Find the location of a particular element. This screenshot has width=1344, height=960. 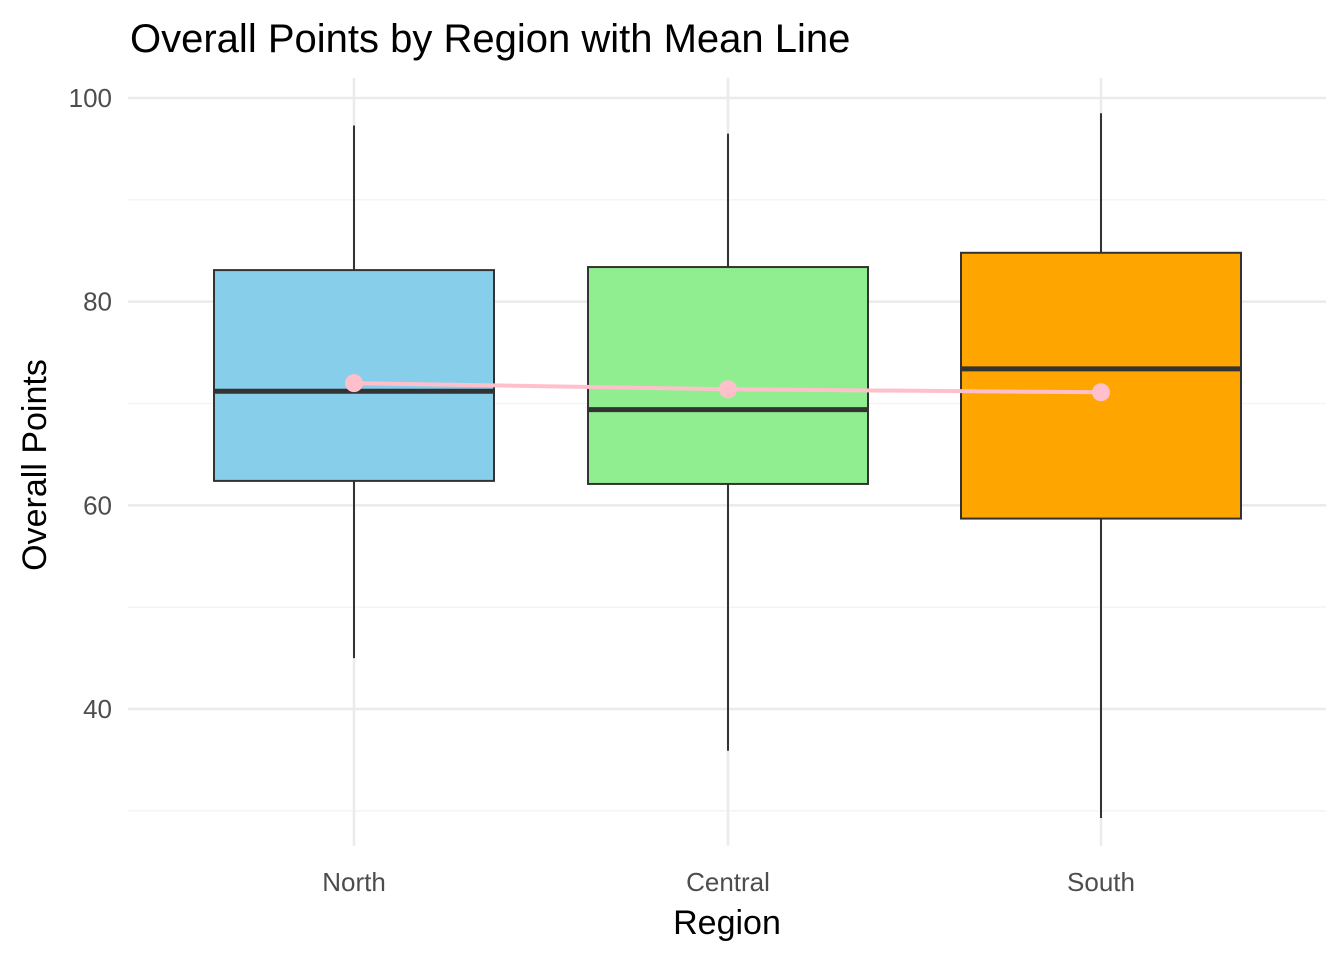

y-tick-label: 80 is located at coordinates (97, 302).